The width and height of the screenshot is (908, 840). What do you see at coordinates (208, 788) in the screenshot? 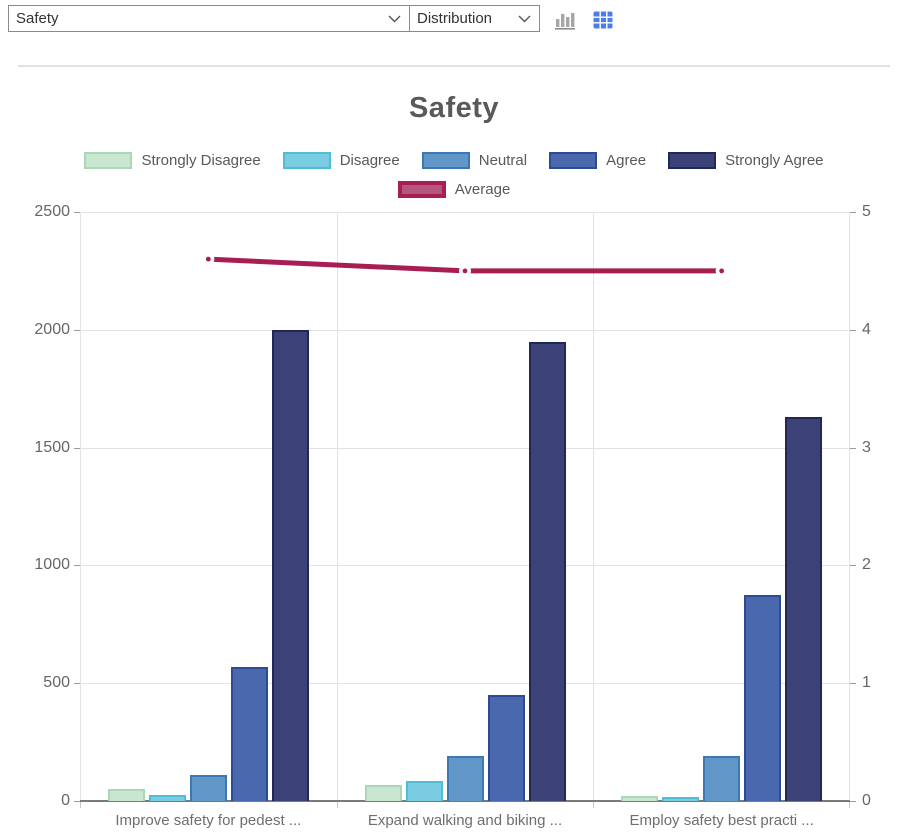
I see `bar-neutral-cat1` at bounding box center [208, 788].